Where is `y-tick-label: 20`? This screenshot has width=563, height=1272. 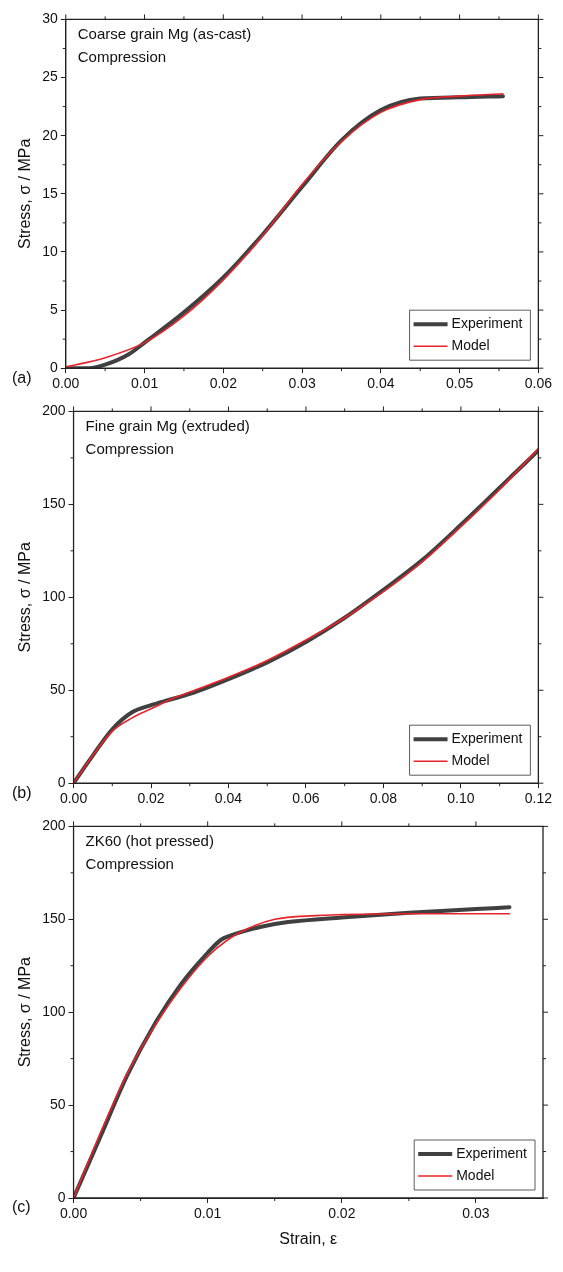
y-tick-label: 20 is located at coordinates (50, 134).